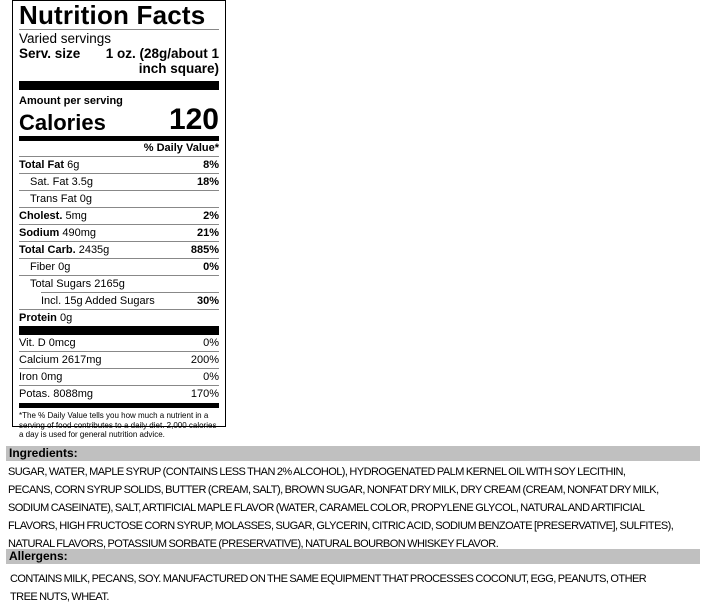 This screenshot has width=705, height=607. What do you see at coordinates (56, 394) in the screenshot?
I see `vitamin-text: Potas. 8088mg` at bounding box center [56, 394].